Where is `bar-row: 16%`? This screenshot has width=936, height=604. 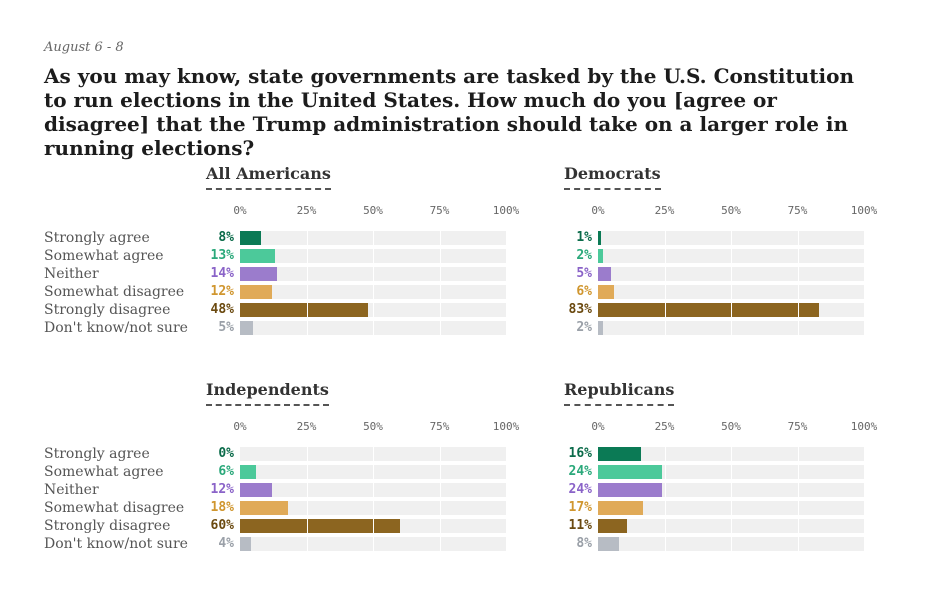
bar-row: 16% is located at coordinates (633, 454).